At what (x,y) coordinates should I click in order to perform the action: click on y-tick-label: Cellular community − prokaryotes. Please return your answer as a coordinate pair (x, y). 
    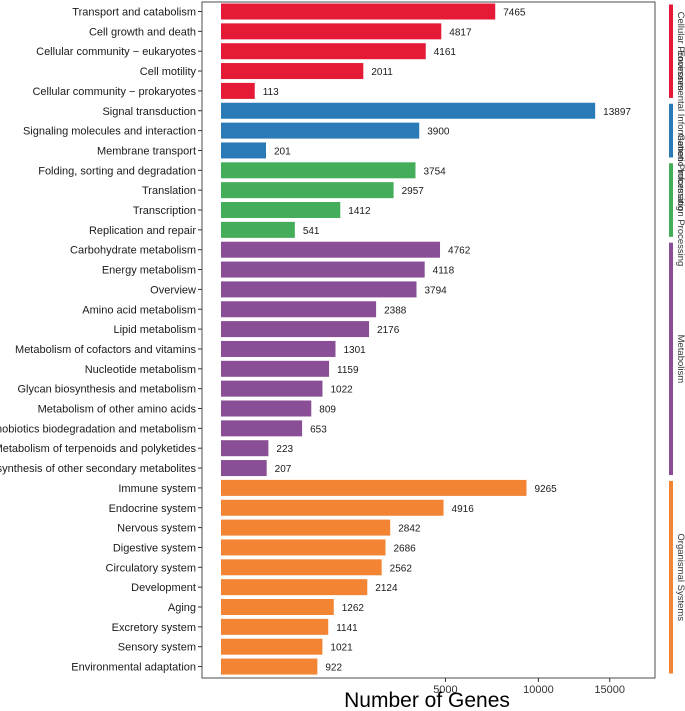
    Looking at the image, I should click on (114, 92).